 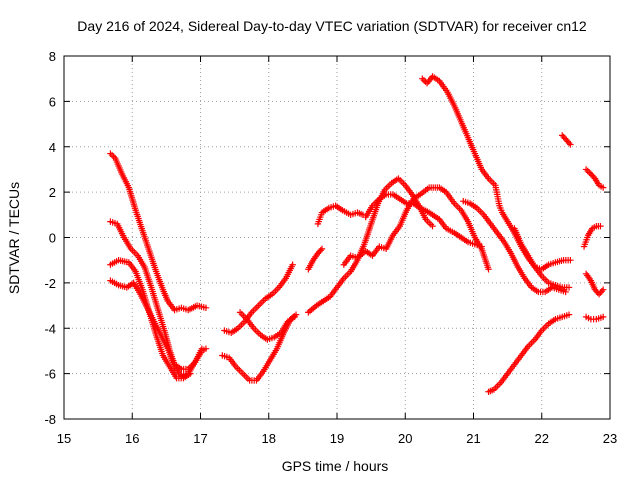 What do you see at coordinates (14, 238) in the screenshot?
I see `y-axis-label: SDTVAR / TECUs` at bounding box center [14, 238].